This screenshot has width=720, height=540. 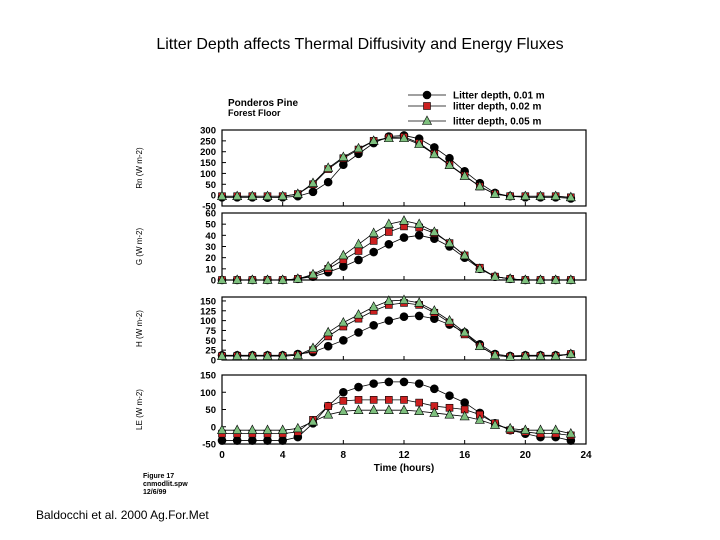 I want to click on figure-caption-line-1: Figure 17, so click(x=158, y=476).